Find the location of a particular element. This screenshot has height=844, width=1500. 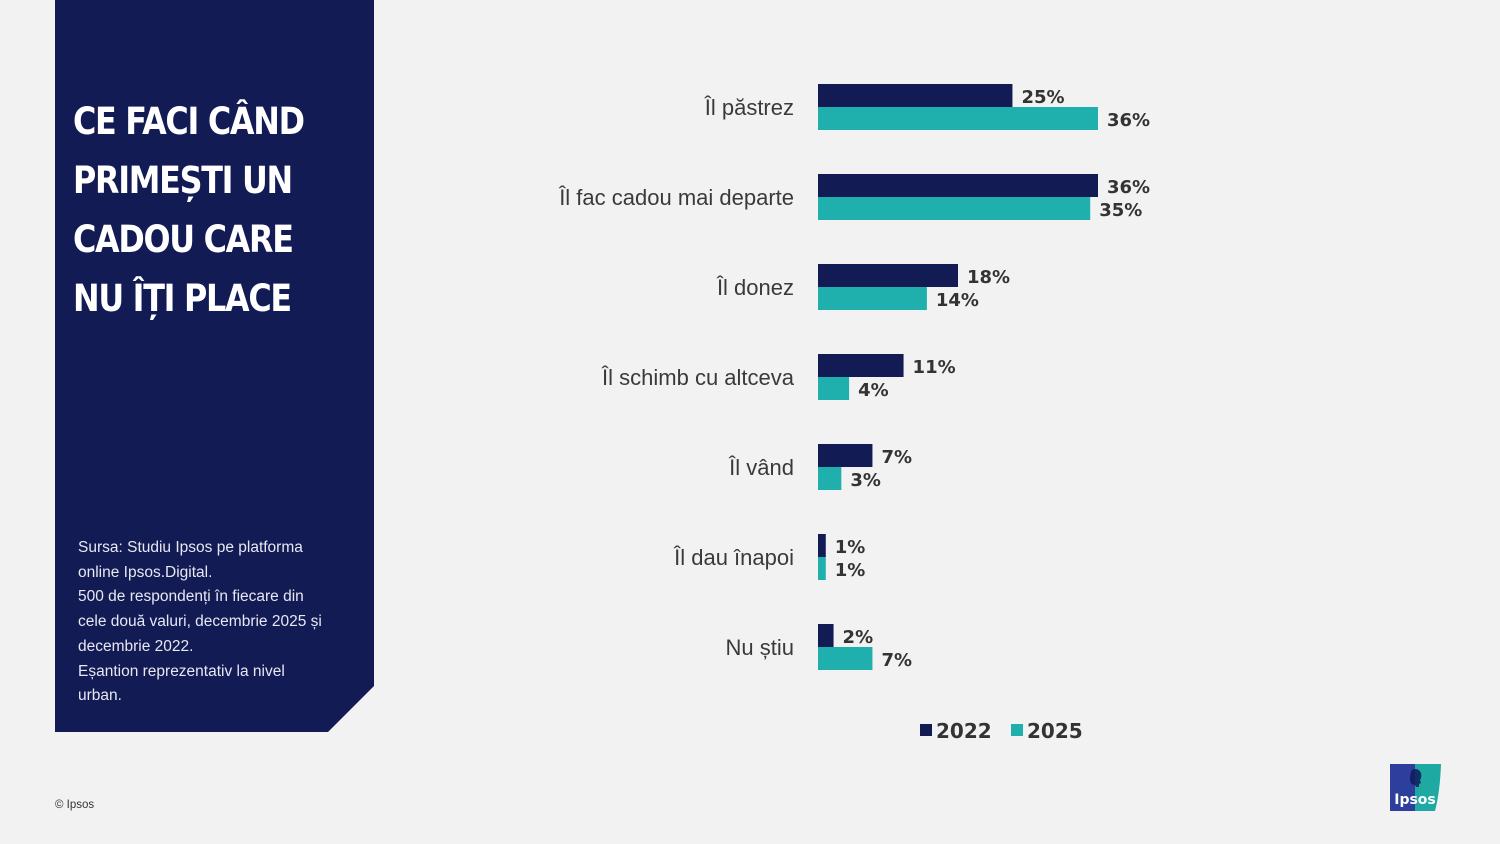

value-label-2022: 18% is located at coordinates (988, 277).